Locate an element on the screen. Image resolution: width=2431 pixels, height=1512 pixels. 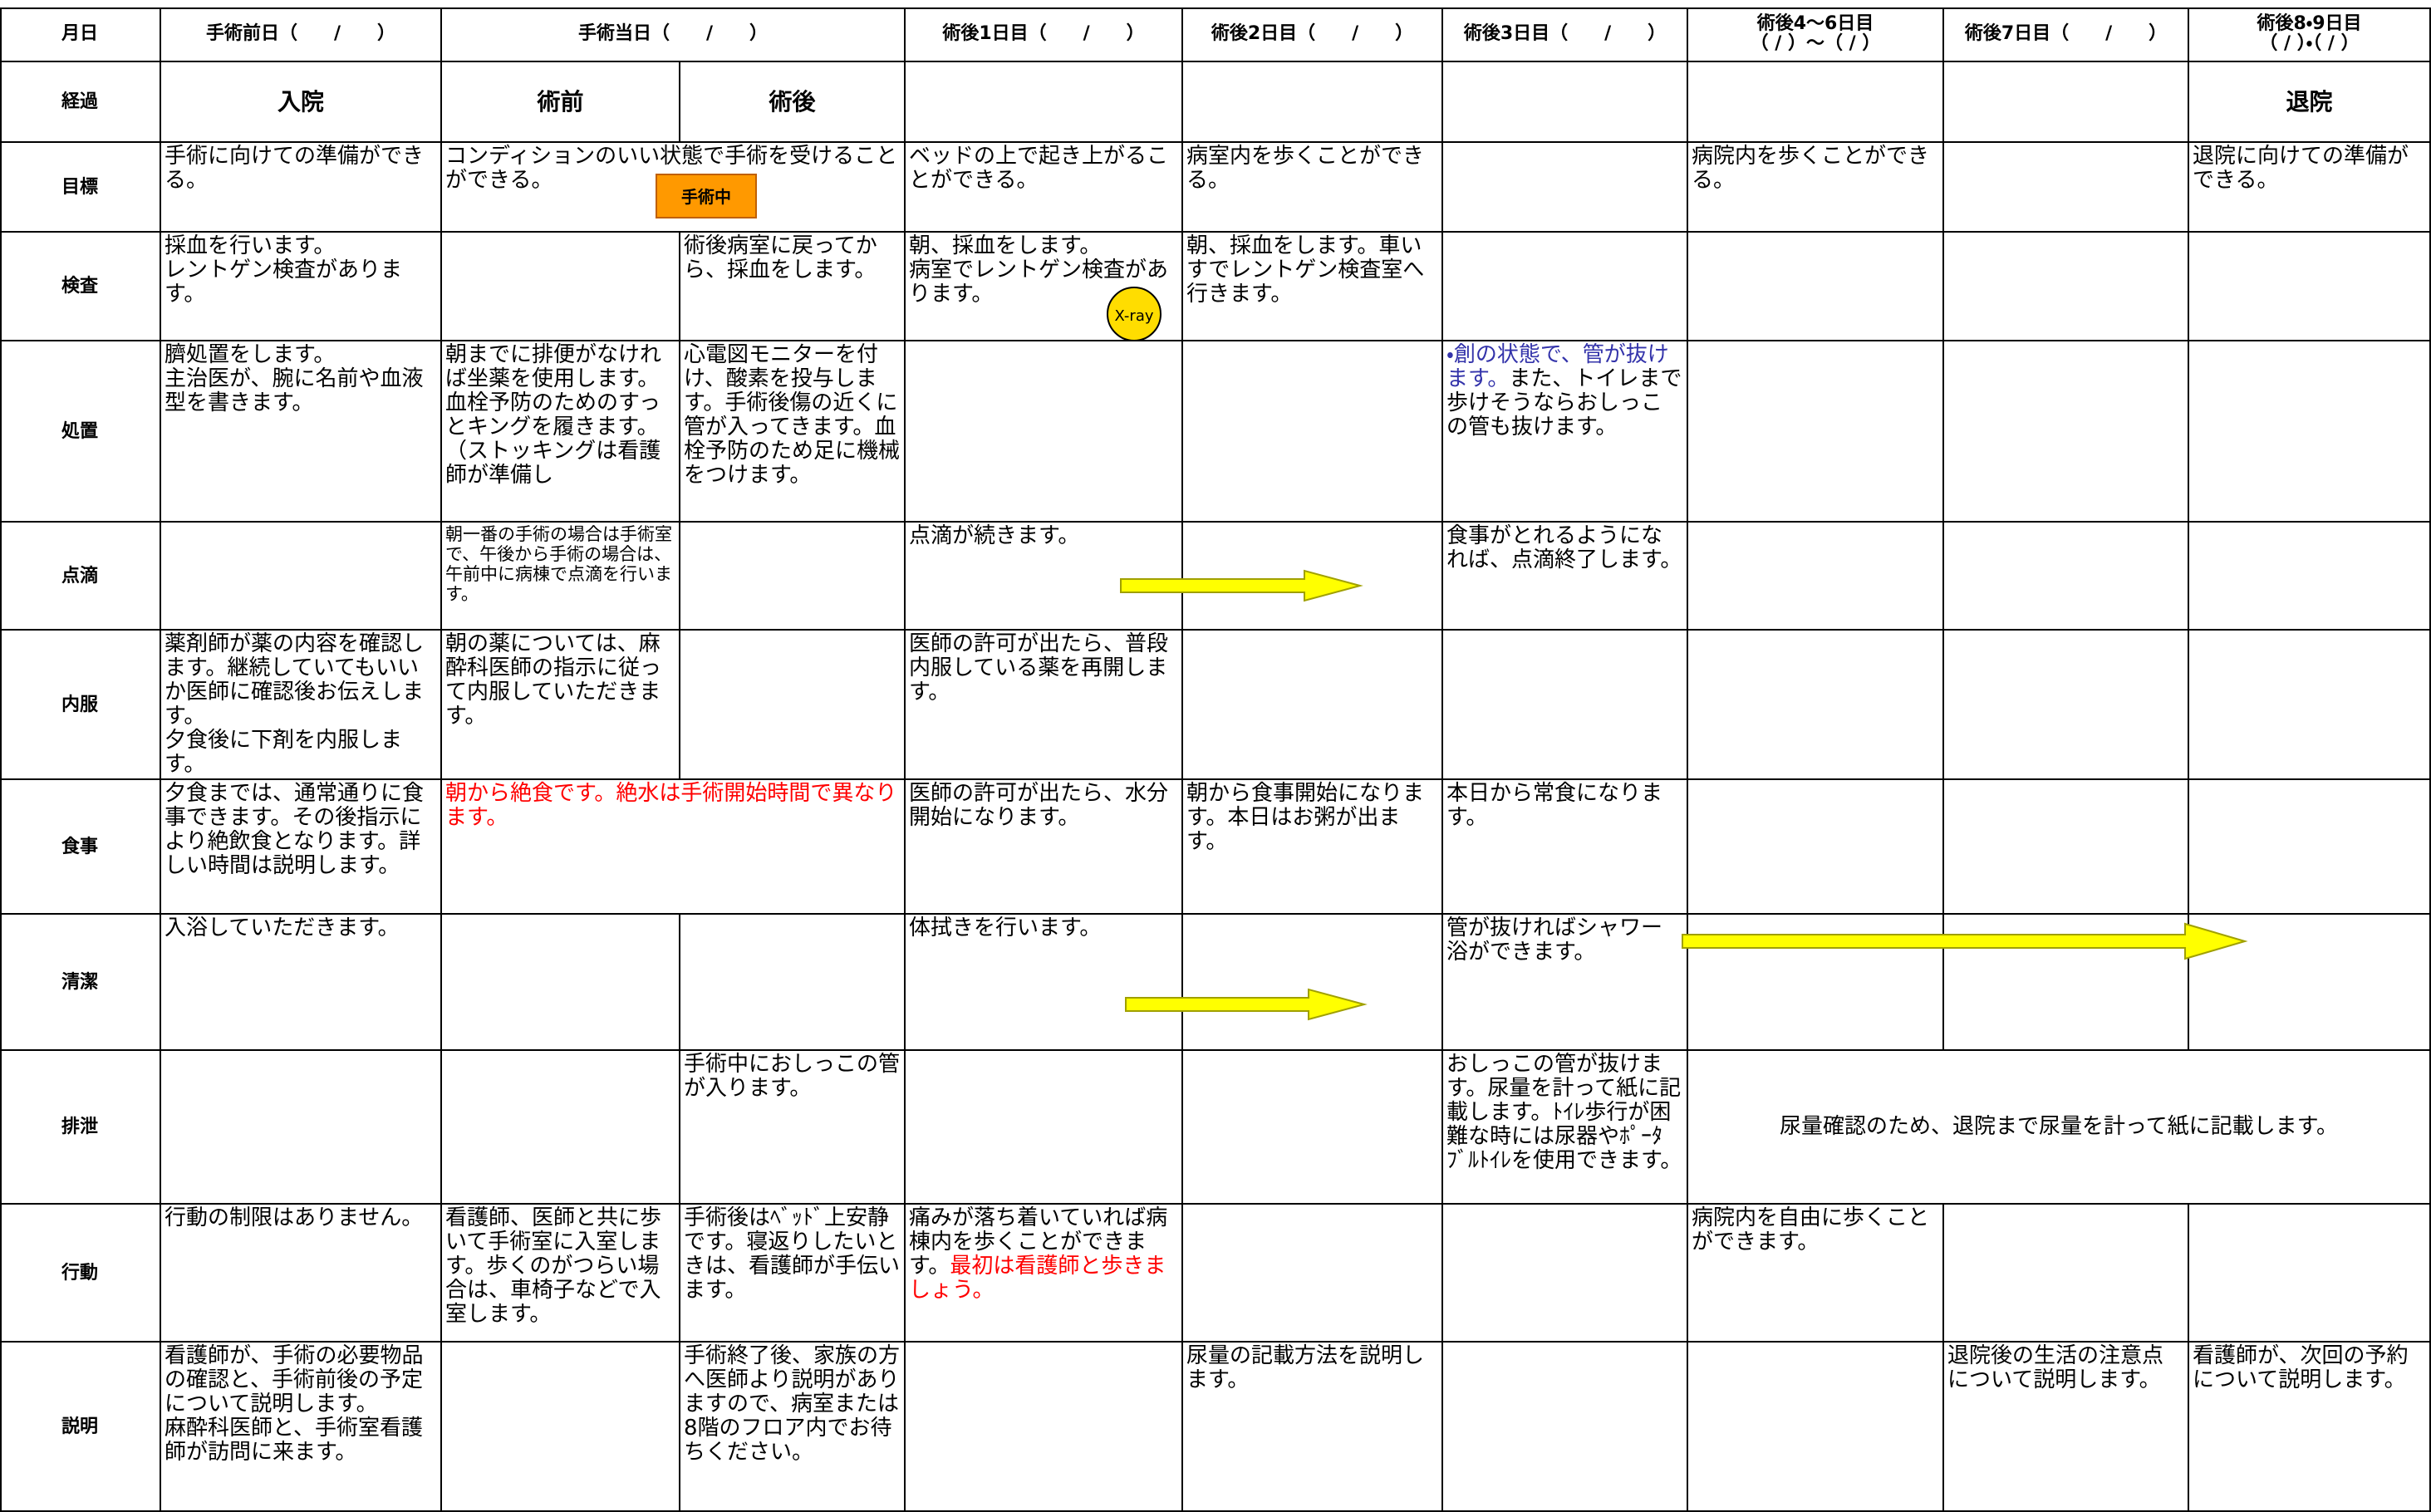
row-label: 目標 is located at coordinates (80, 188).